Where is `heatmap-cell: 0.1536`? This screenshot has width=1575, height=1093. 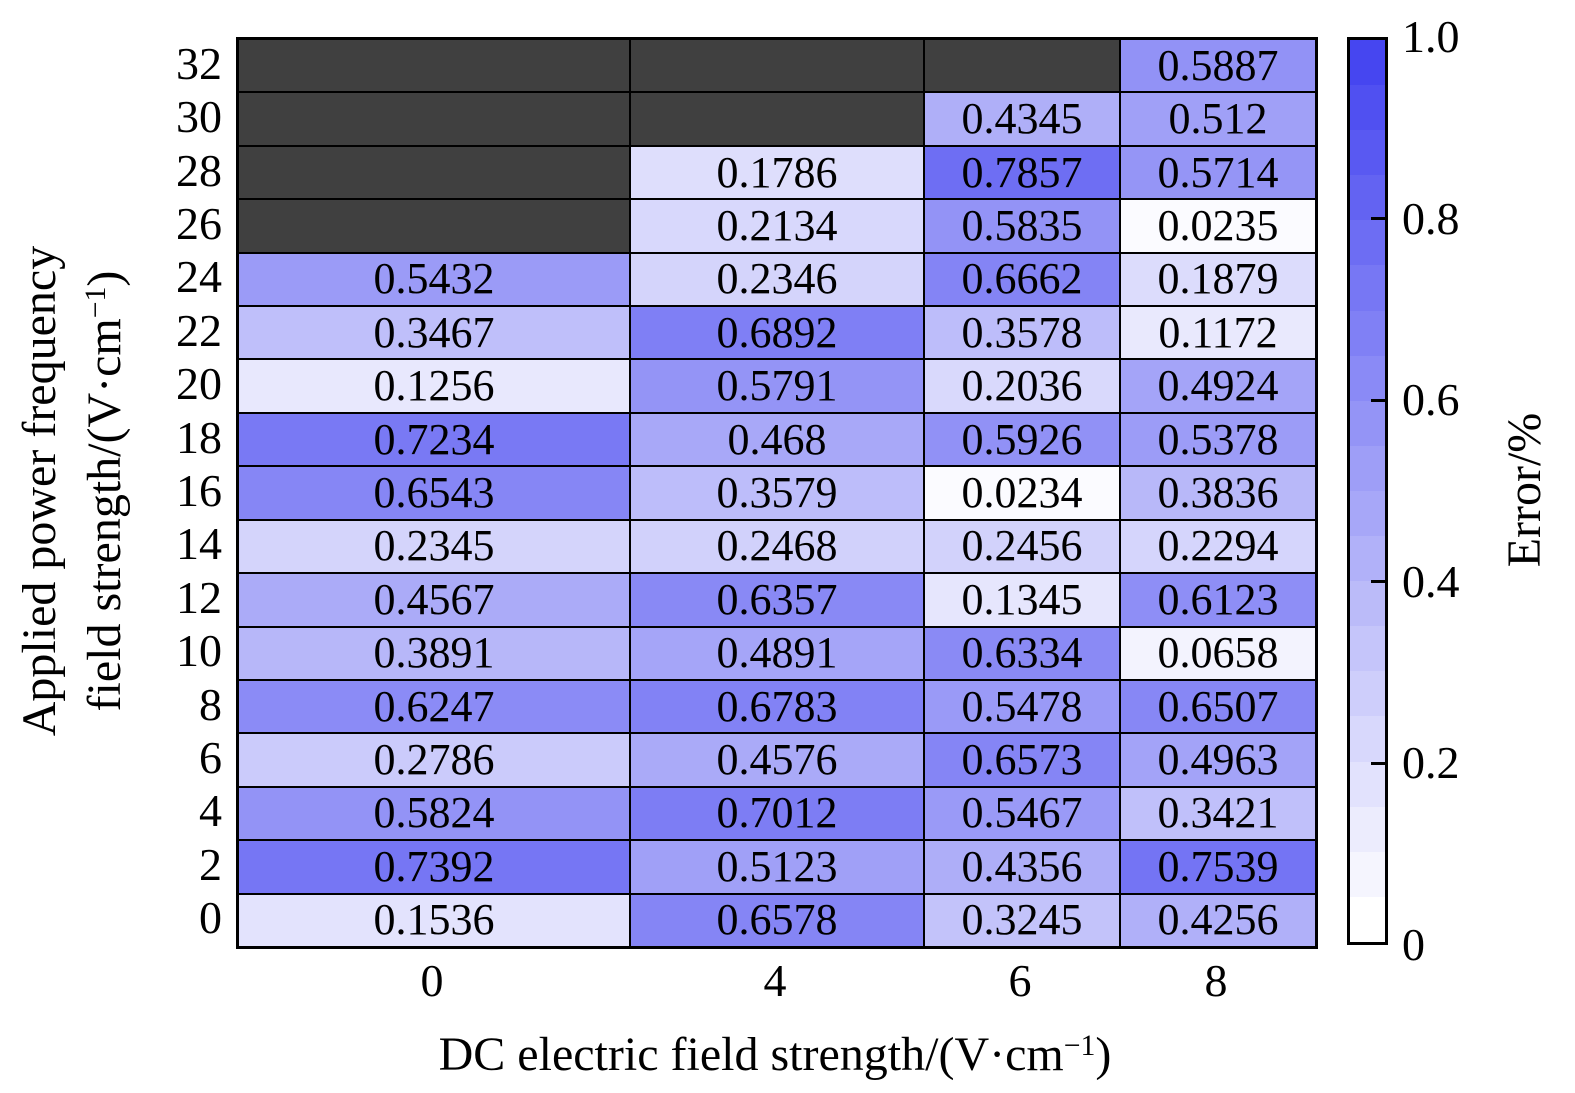 heatmap-cell: 0.1536 is located at coordinates (434, 920).